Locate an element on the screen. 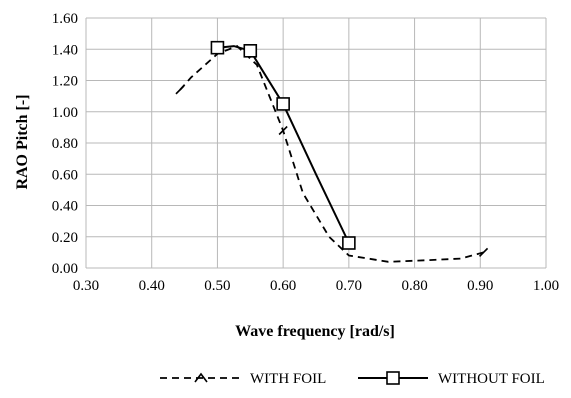 The width and height of the screenshot is (571, 398). x-tick-label: 0.80 is located at coordinates (414, 286).